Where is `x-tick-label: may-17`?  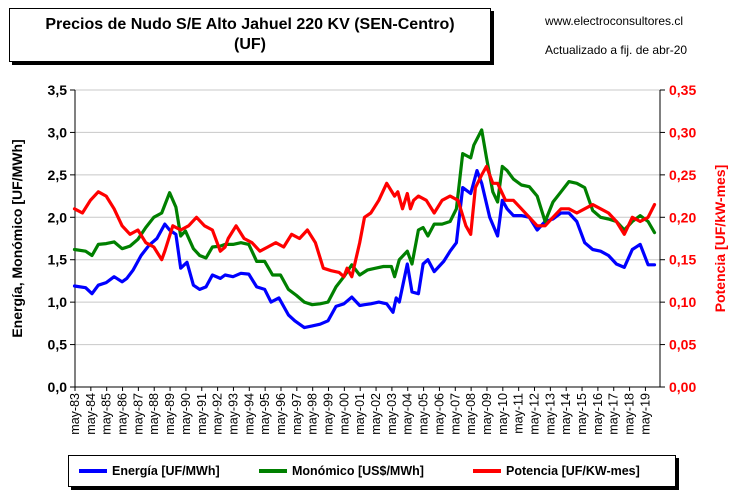
x-tick-label: may-17 is located at coordinates (614, 414).